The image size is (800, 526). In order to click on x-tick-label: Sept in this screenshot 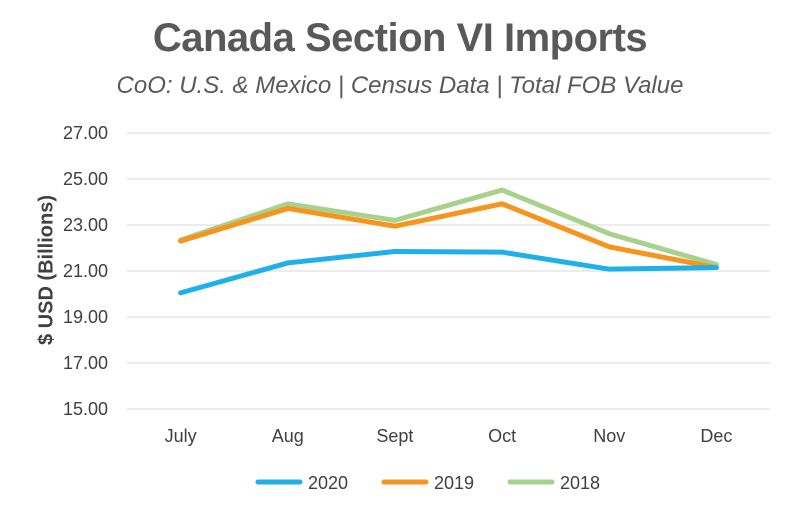, I will do `click(394, 436)`.